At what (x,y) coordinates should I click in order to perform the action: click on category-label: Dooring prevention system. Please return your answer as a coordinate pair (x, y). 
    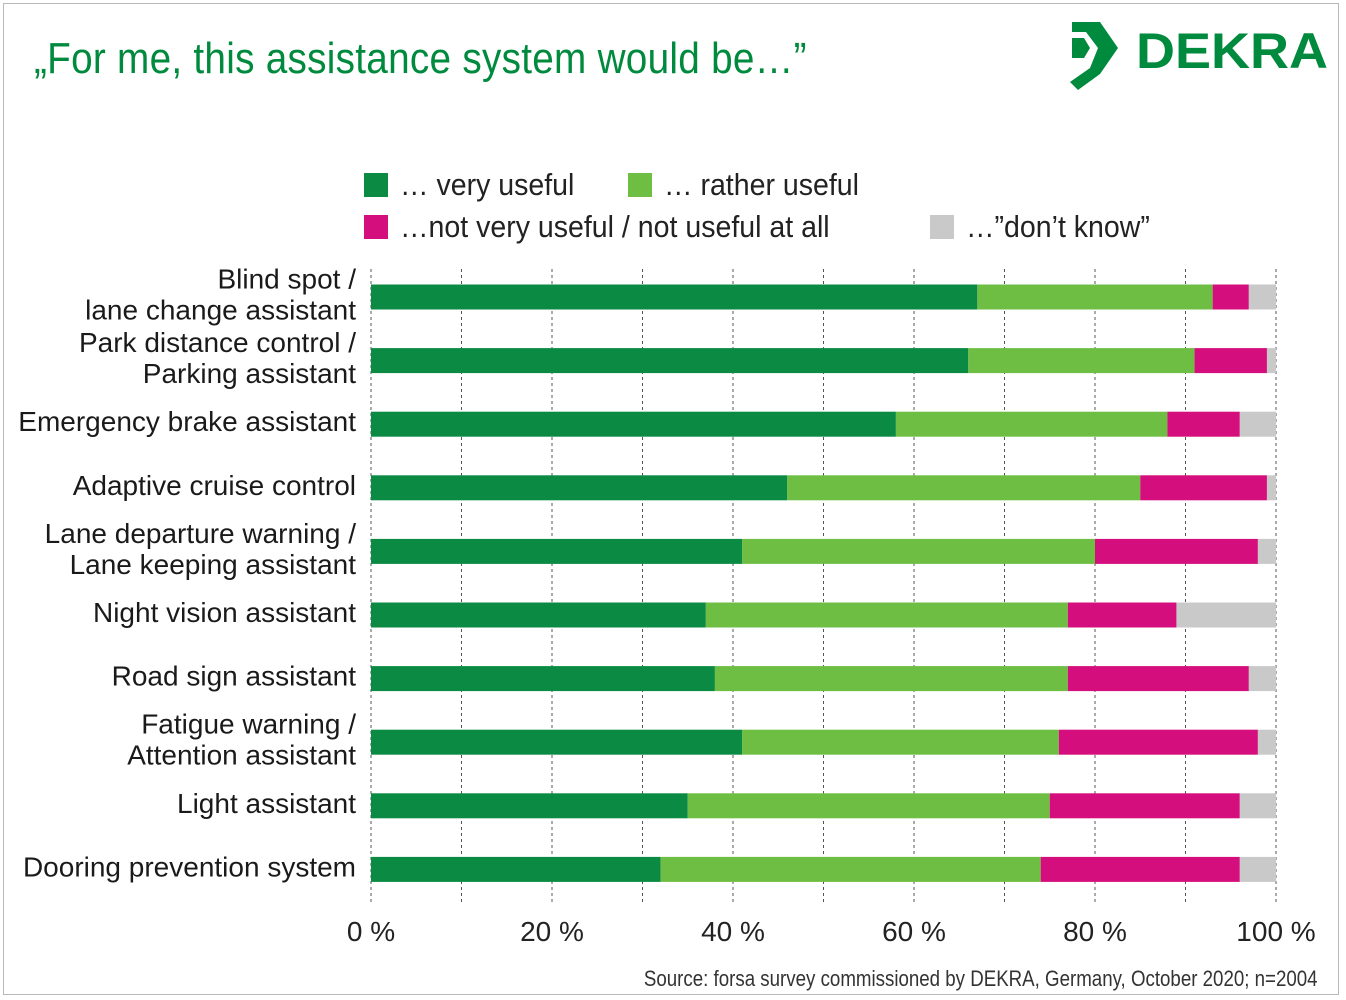
    Looking at the image, I should click on (189, 866).